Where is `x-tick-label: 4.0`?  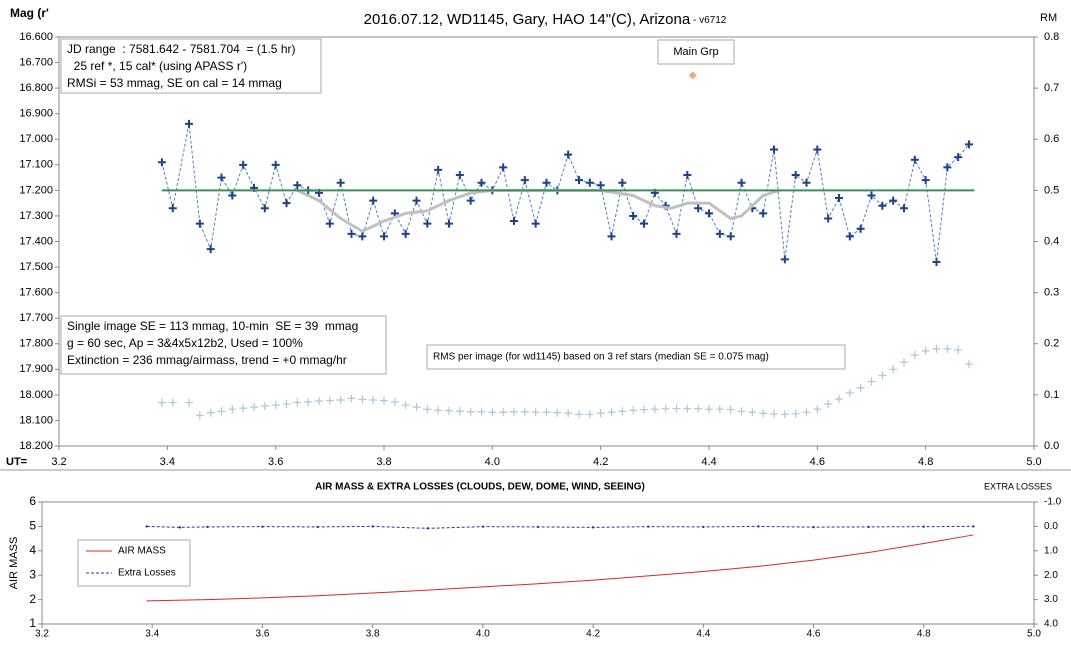 x-tick-label: 4.0 is located at coordinates (492, 462).